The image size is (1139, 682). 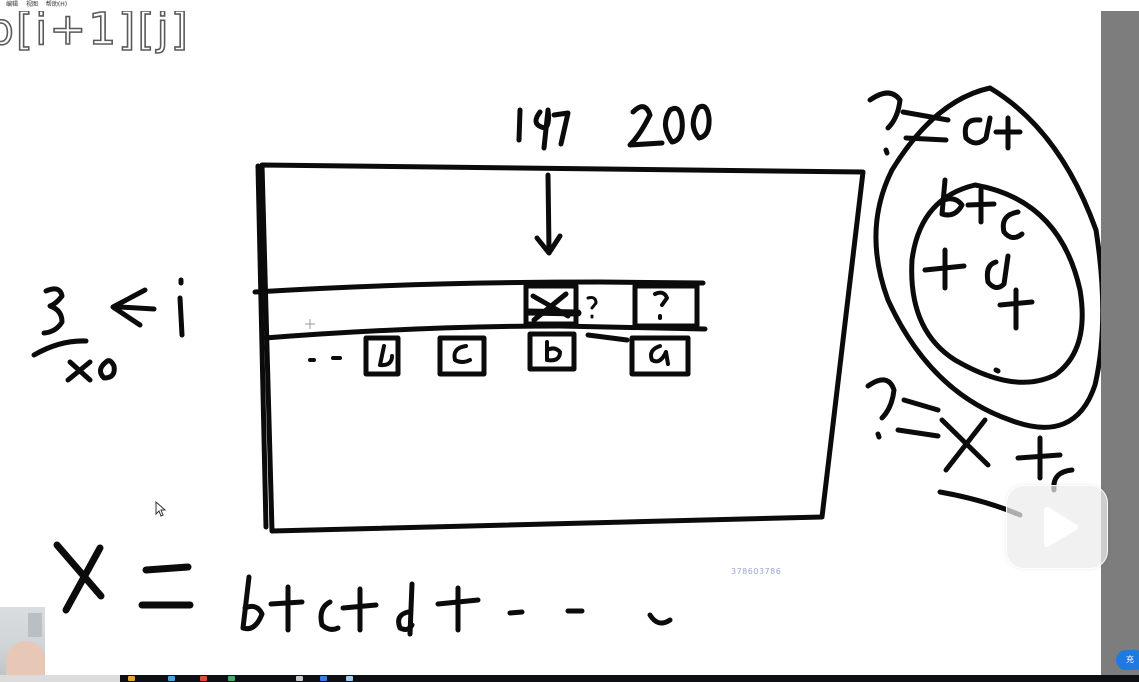 What do you see at coordinates (1061, 527) in the screenshot?
I see `play-icon` at bounding box center [1061, 527].